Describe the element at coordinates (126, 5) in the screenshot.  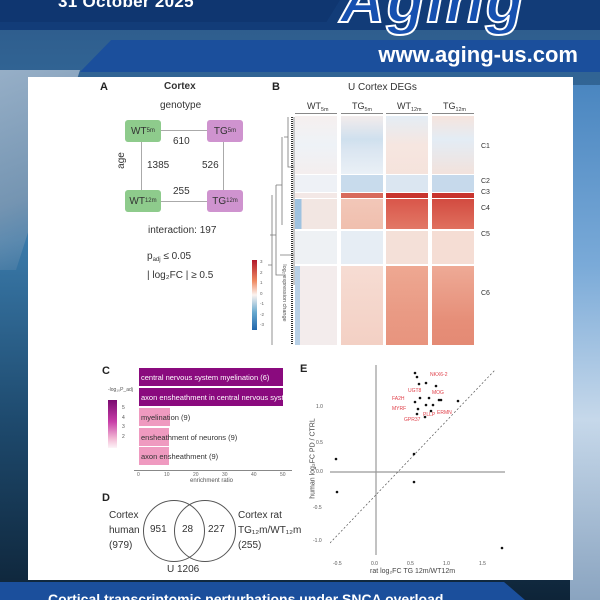
I see `issue-date: 31 October 2025` at that location.